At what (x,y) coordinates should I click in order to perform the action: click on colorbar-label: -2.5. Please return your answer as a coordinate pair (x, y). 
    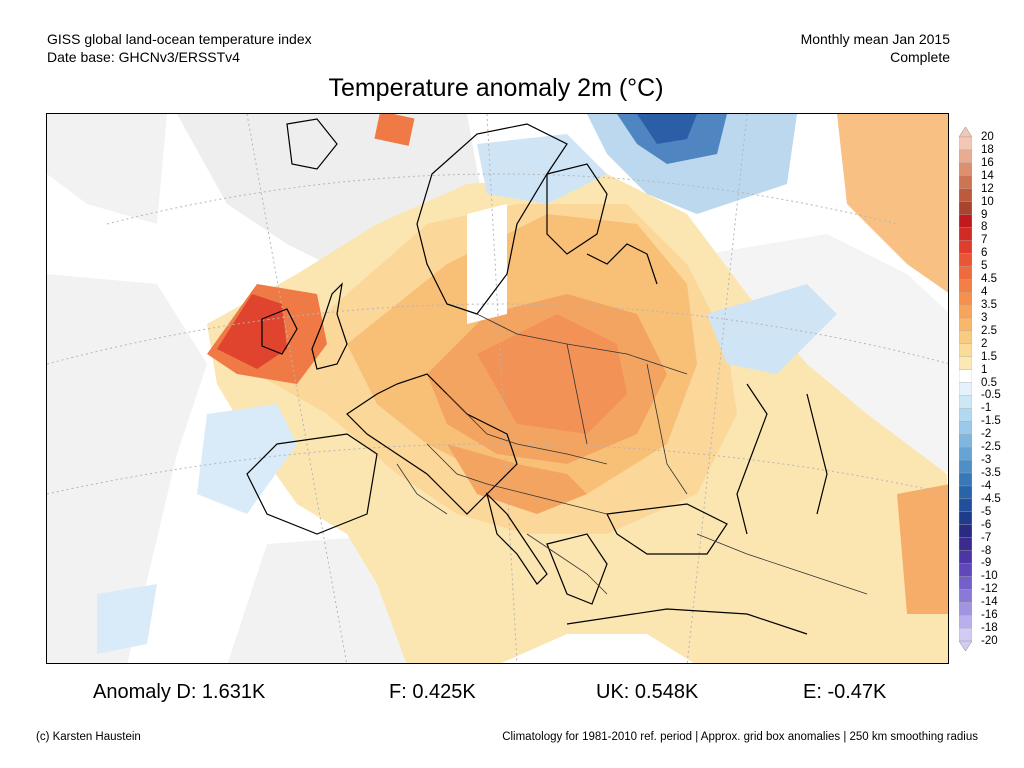
    Looking at the image, I should click on (991, 447).